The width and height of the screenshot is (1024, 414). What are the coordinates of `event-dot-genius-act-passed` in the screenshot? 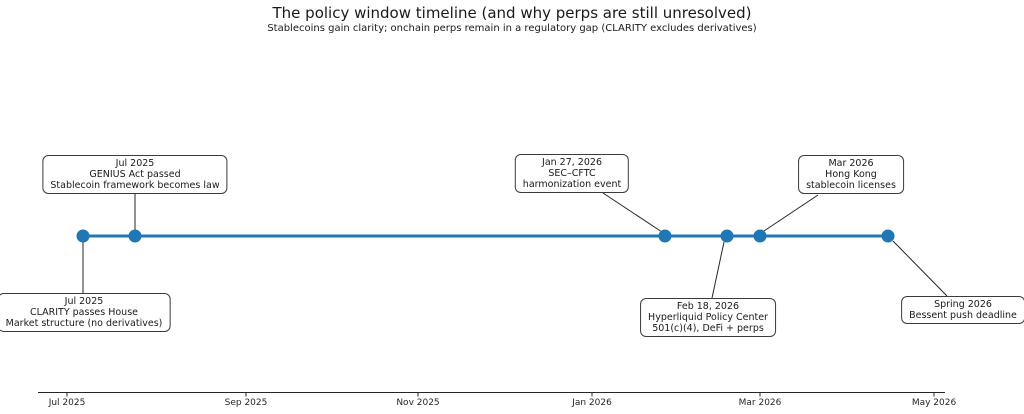 It's located at (135, 236).